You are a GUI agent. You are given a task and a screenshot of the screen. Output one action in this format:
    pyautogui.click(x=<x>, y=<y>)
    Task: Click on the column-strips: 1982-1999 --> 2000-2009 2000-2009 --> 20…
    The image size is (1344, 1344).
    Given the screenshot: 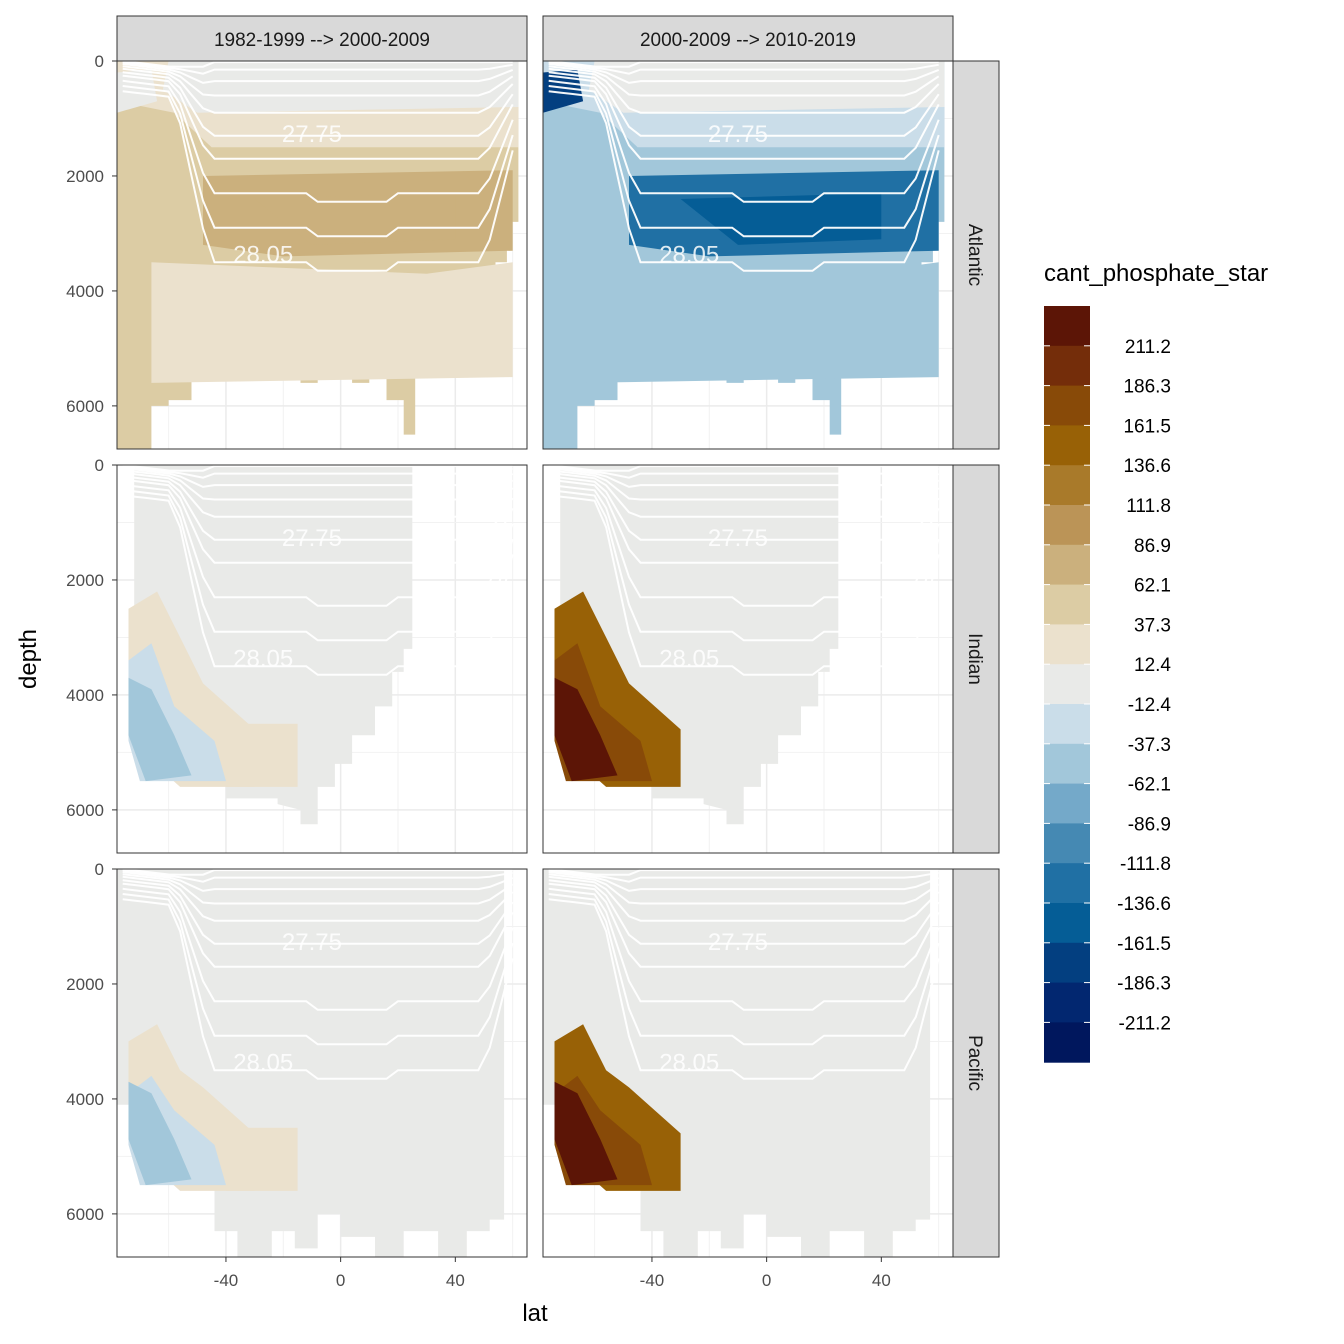 What is the action you would take?
    pyautogui.click(x=535, y=38)
    